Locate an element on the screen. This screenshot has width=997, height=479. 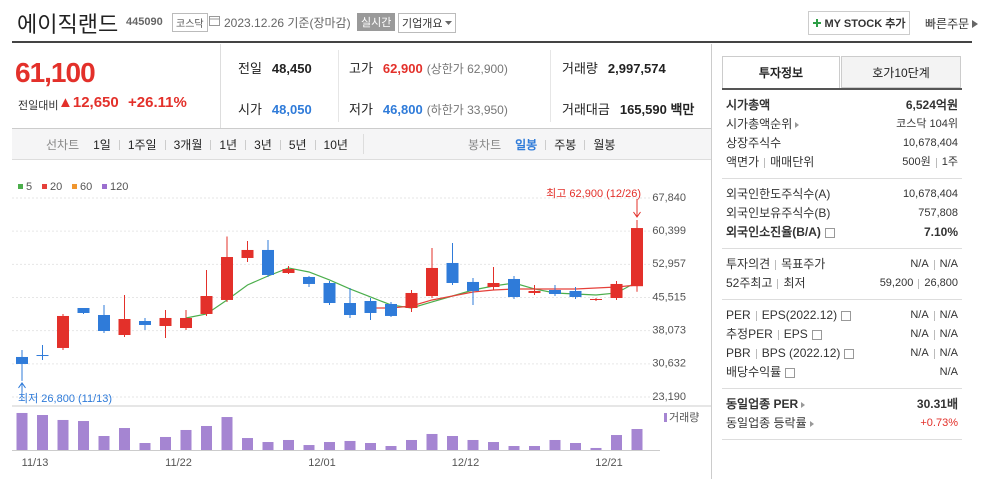
value-text: 6,524억원 is located at coordinates (931, 105).